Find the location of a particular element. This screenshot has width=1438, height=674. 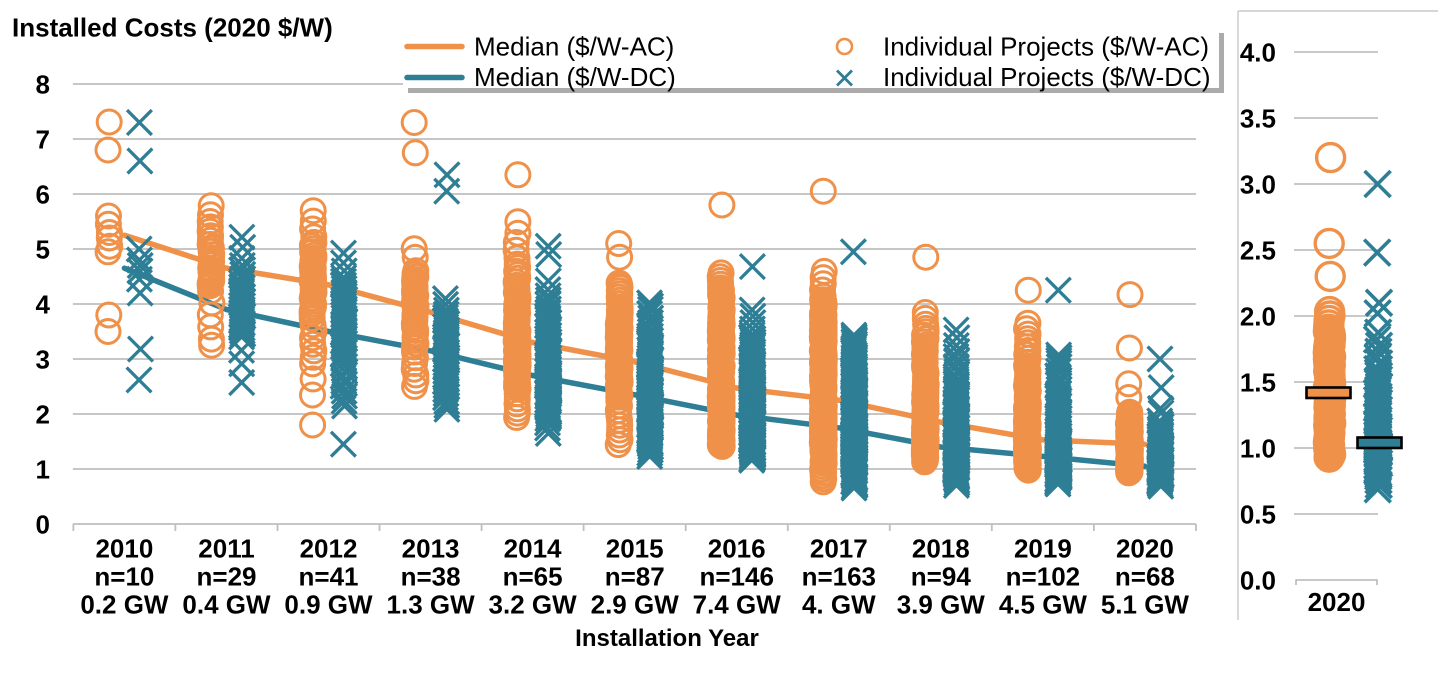

svg-text: 2 is located at coordinates (43, 414).